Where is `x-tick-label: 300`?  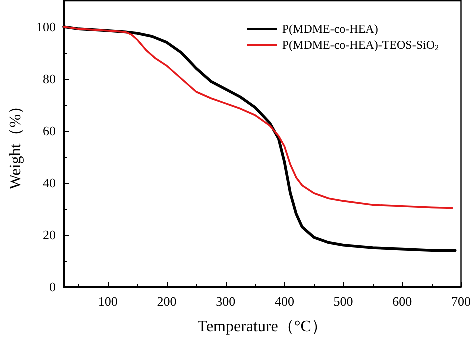
x-tick-label: 300 is located at coordinates (226, 301).